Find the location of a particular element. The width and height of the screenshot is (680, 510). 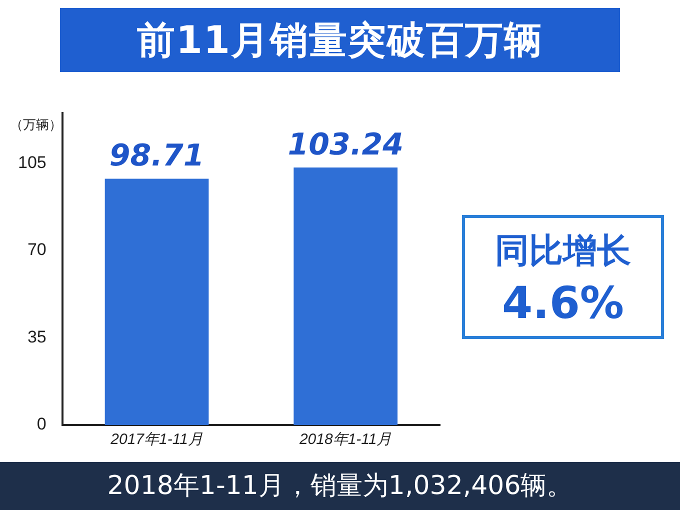

text: 2018年1-11月，销量为1,032,406辆。 is located at coordinates (340, 486).